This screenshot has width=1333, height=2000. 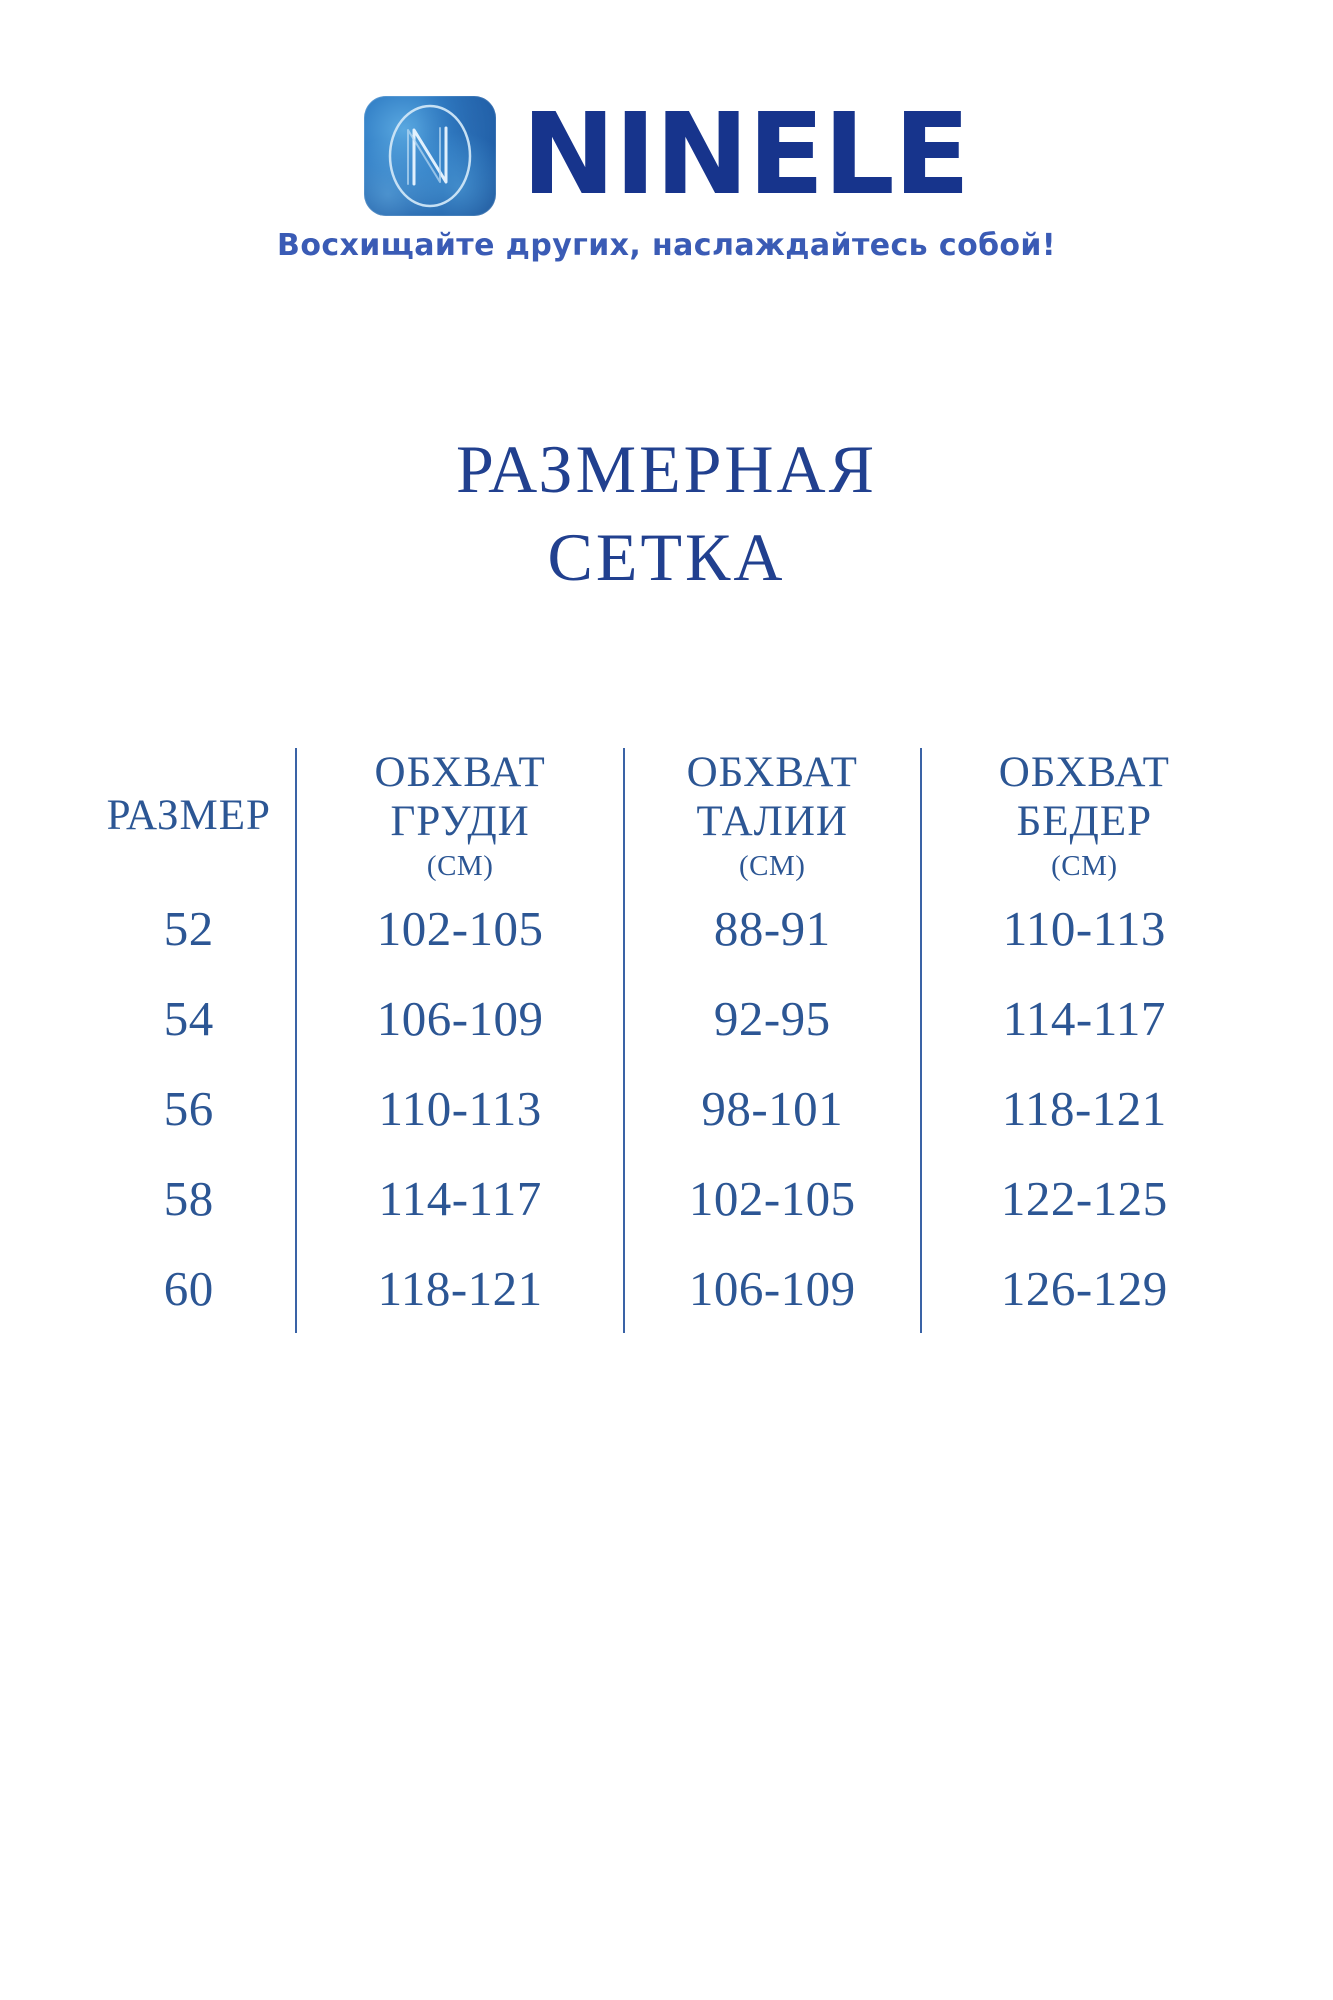 What do you see at coordinates (772, 822) in the screenshot?
I see `column-header-waist-line2: ТАЛИИ` at bounding box center [772, 822].